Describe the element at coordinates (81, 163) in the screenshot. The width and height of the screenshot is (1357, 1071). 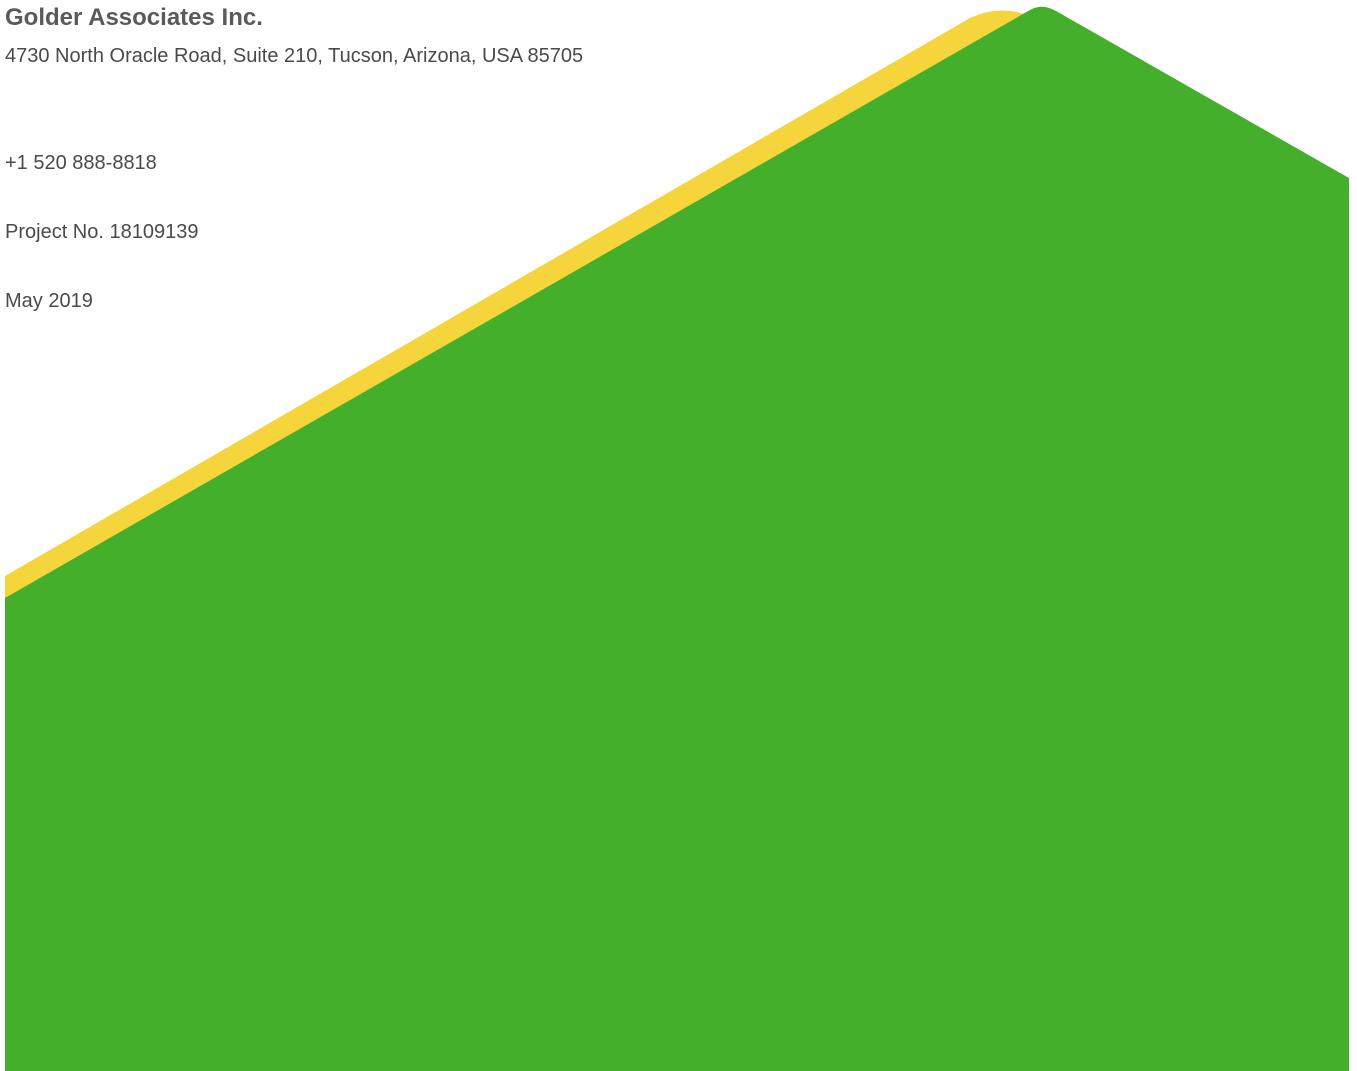
I see `company-phone: +1 520 888-8818` at that location.